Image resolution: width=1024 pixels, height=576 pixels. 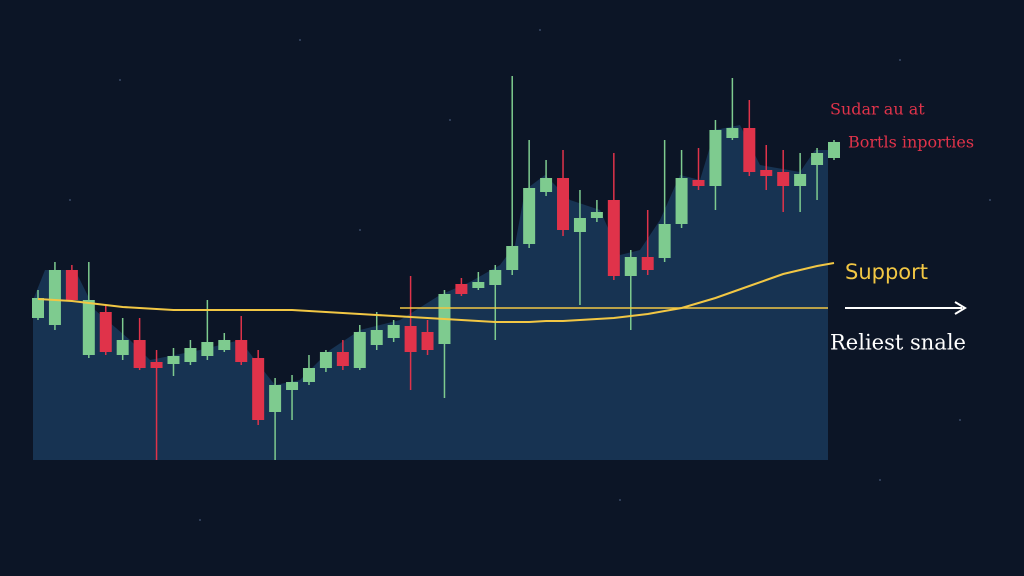 What do you see at coordinates (960, 308) in the screenshot?
I see `arrow-head` at bounding box center [960, 308].